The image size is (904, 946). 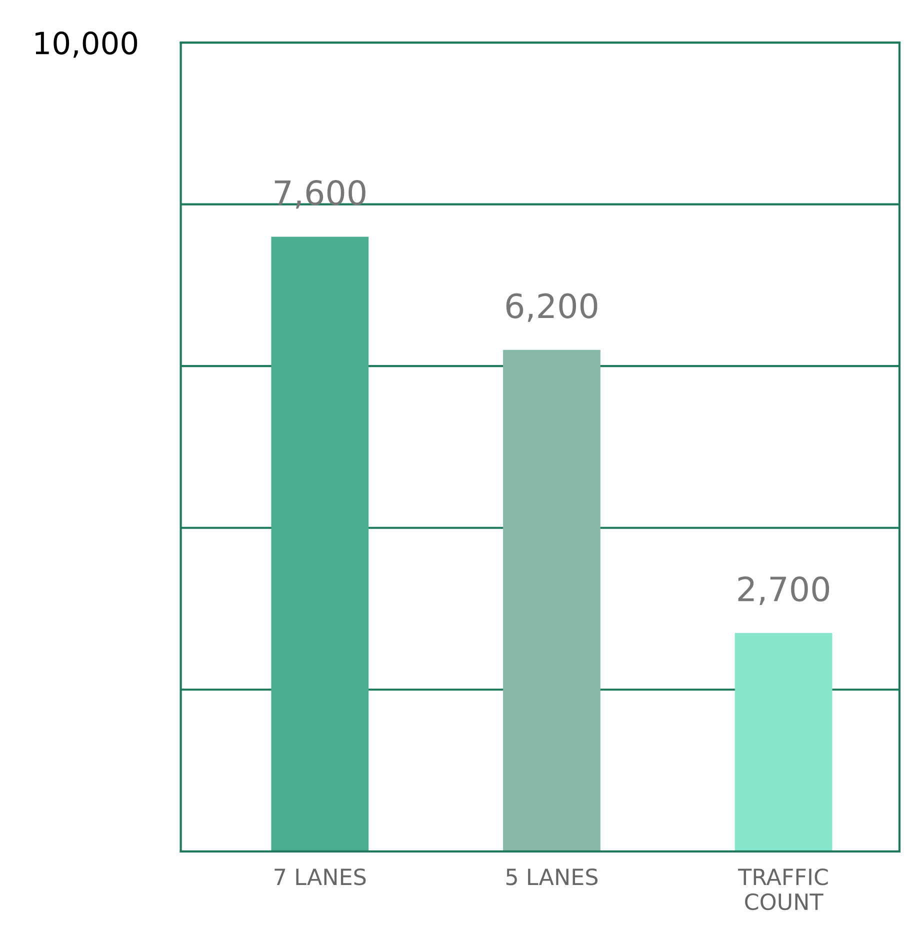 What do you see at coordinates (552, 877) in the screenshot?
I see `x-tick-label: 5 LANES` at bounding box center [552, 877].